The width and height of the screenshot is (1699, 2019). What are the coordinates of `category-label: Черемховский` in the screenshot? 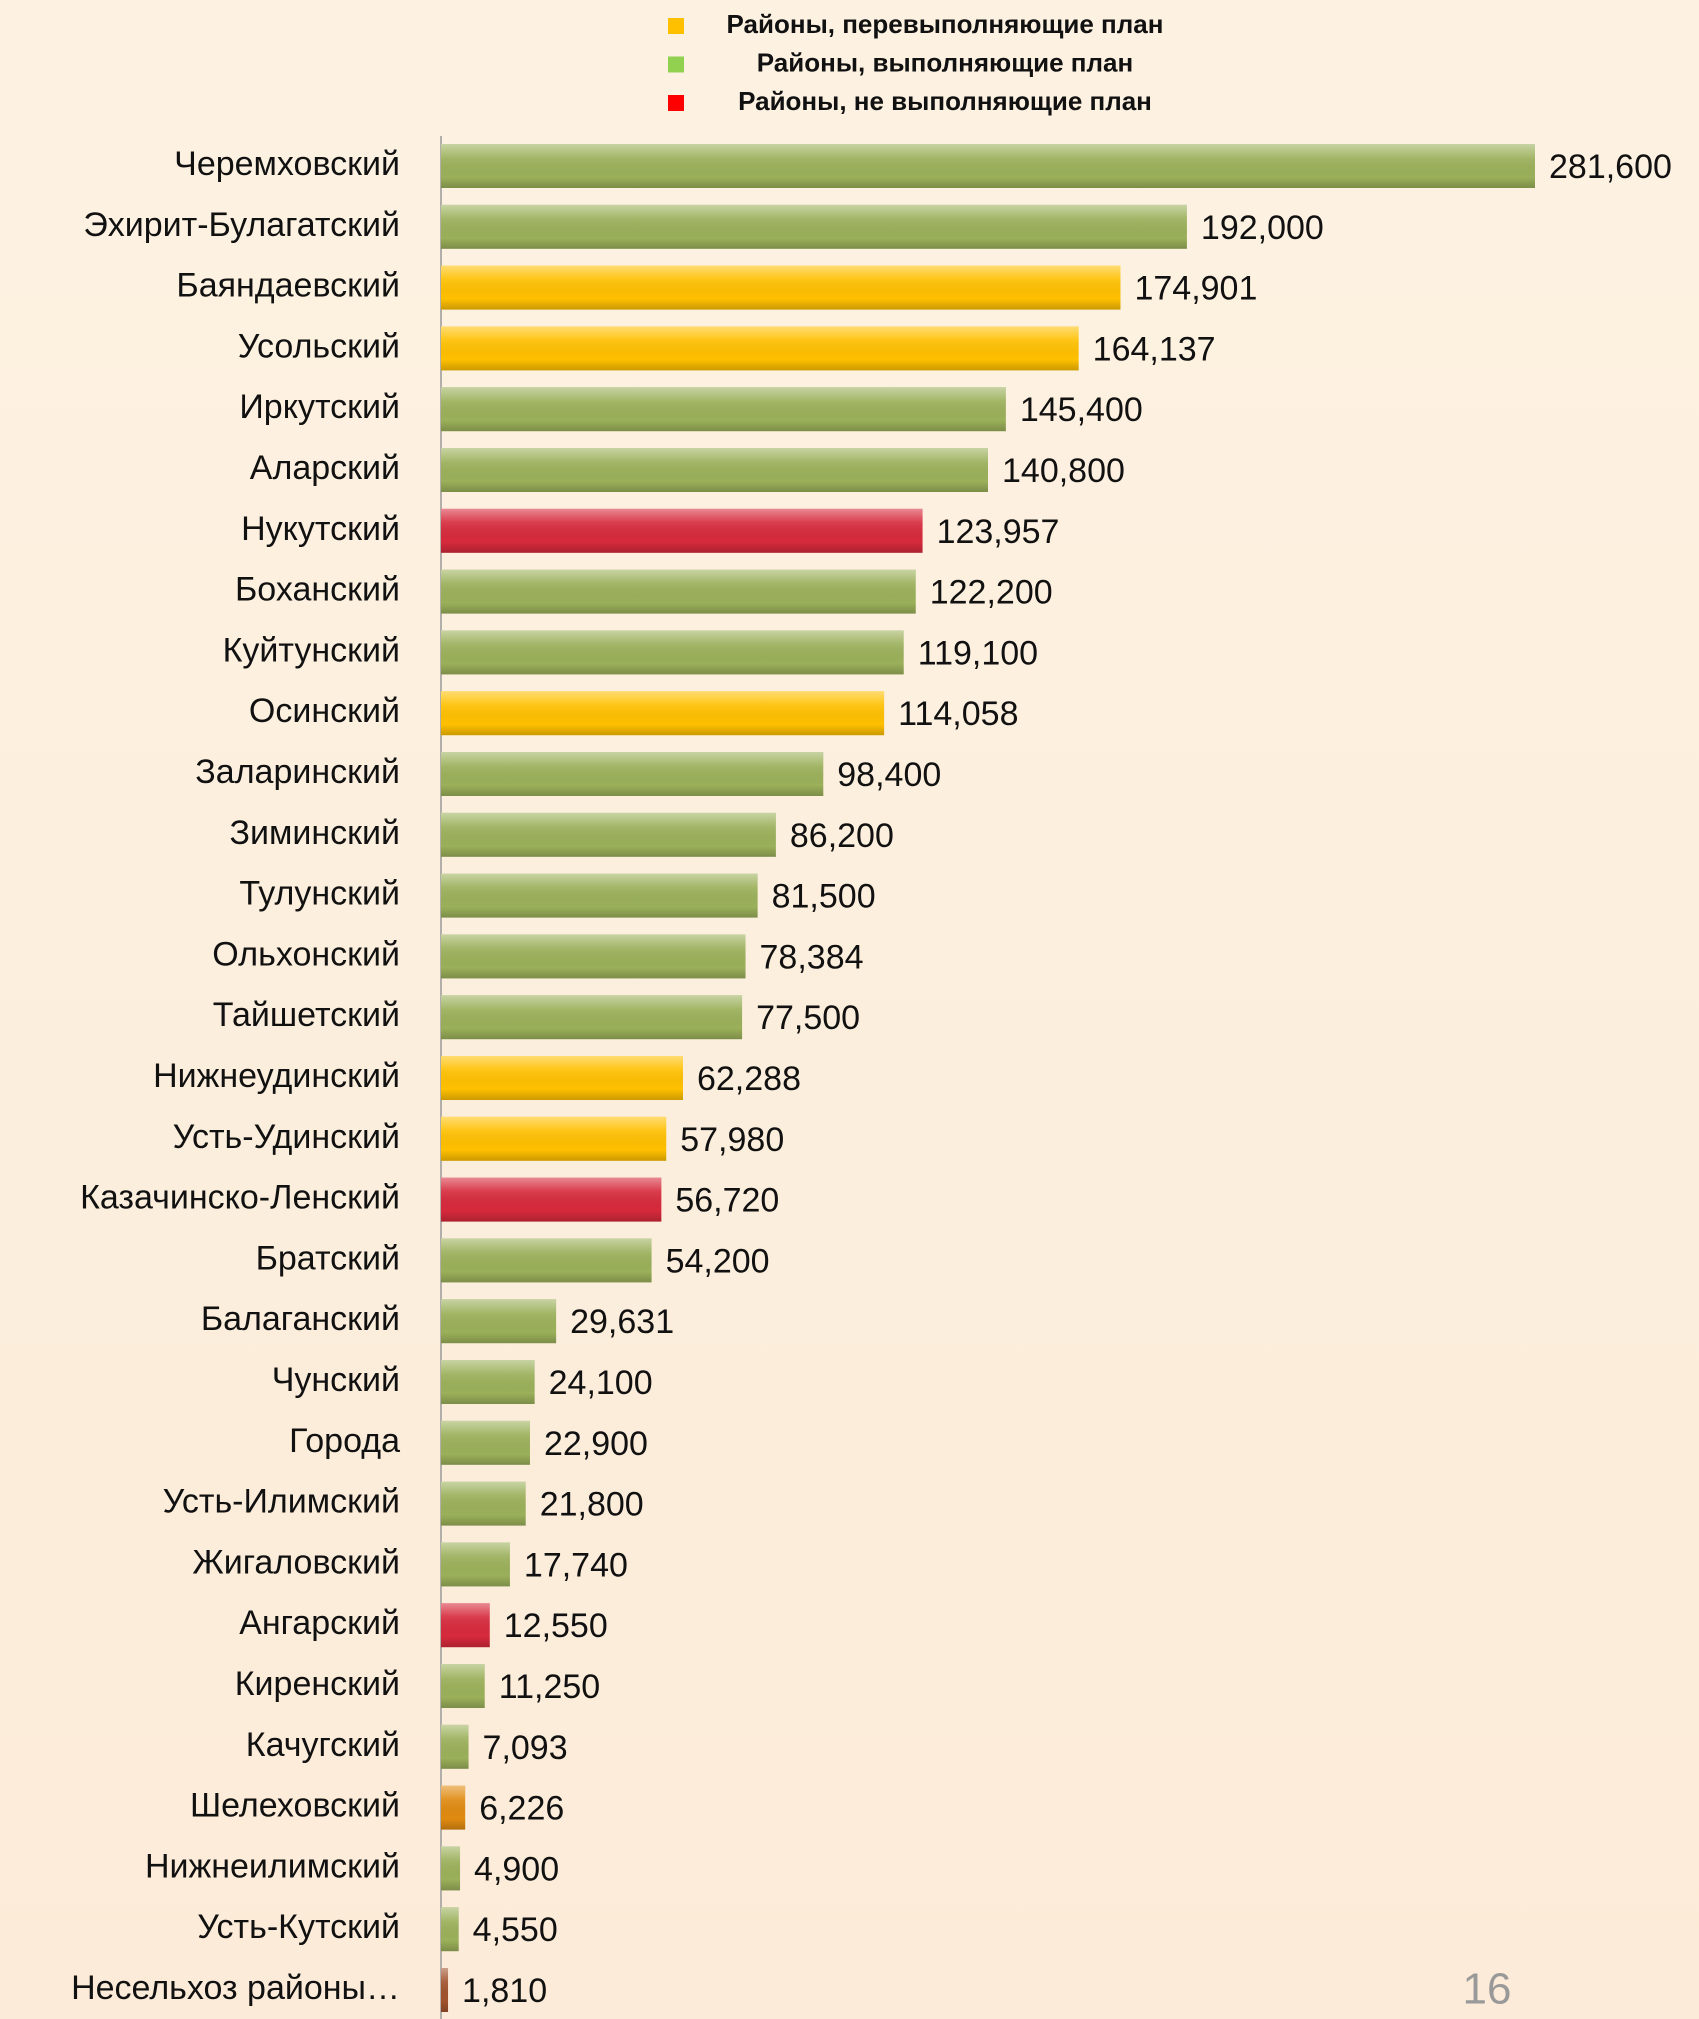 It's located at (287, 164).